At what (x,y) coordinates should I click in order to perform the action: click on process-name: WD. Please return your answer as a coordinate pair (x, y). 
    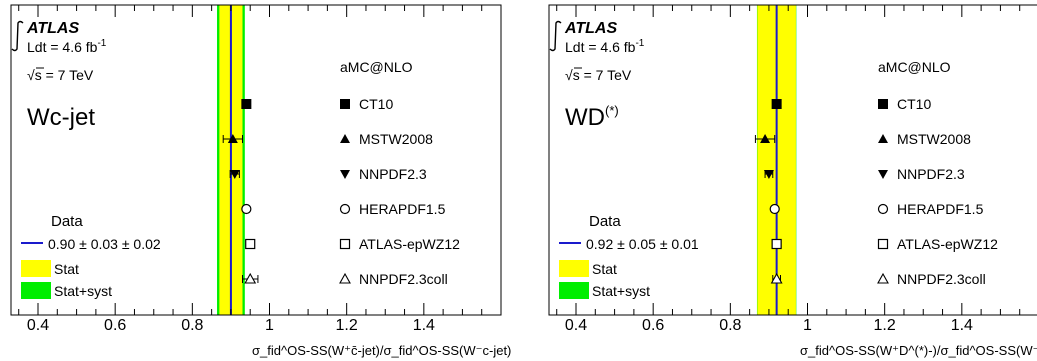
    Looking at the image, I should click on (585, 117).